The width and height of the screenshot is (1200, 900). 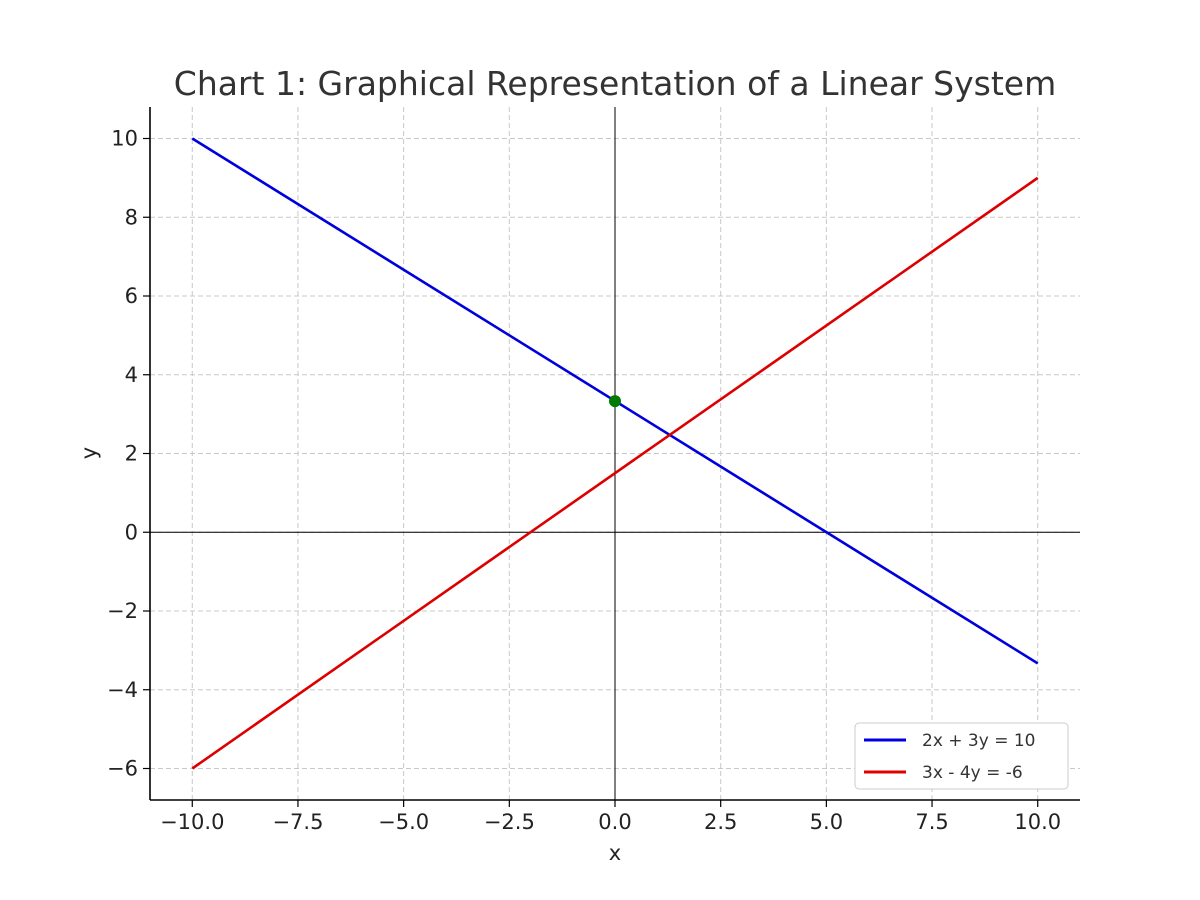 What do you see at coordinates (826, 822) in the screenshot?
I see `x-tick-label-6: 5.0` at bounding box center [826, 822].